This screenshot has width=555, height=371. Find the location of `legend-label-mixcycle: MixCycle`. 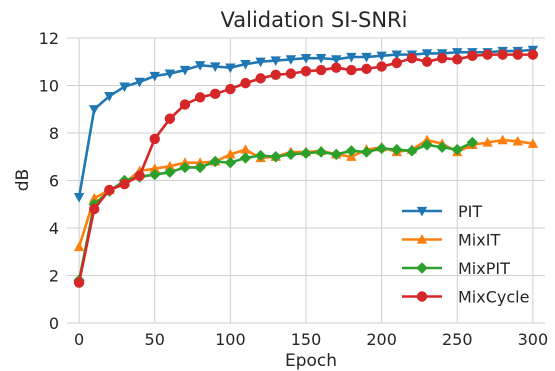

legend-label-mixcycle: MixCycle is located at coordinates (493, 297).